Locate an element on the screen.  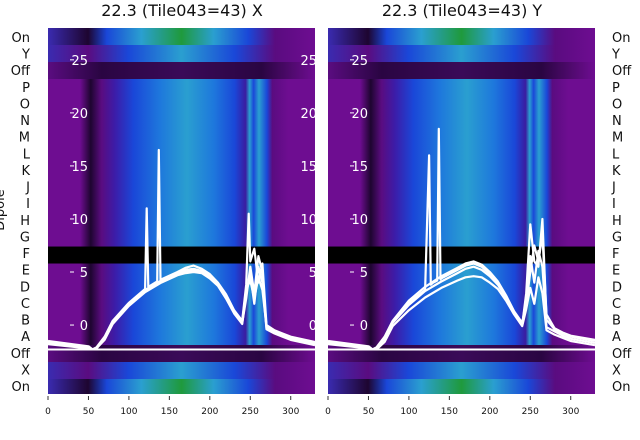
dipole-label: D is located at coordinates (617, 287).